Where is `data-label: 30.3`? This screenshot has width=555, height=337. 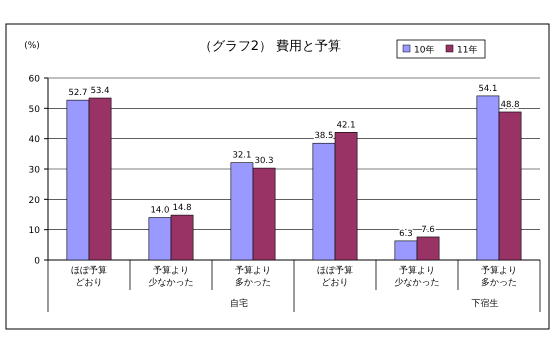
data-label: 30.3 is located at coordinates (264, 161).